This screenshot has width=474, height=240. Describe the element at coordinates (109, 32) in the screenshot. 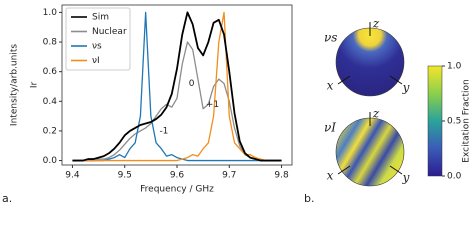

I see `legend-label: Nuclear` at that location.